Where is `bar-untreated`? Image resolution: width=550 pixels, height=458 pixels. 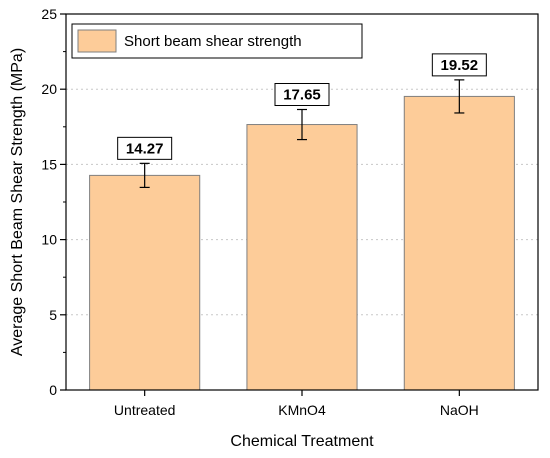 bar-untreated is located at coordinates (145, 282).